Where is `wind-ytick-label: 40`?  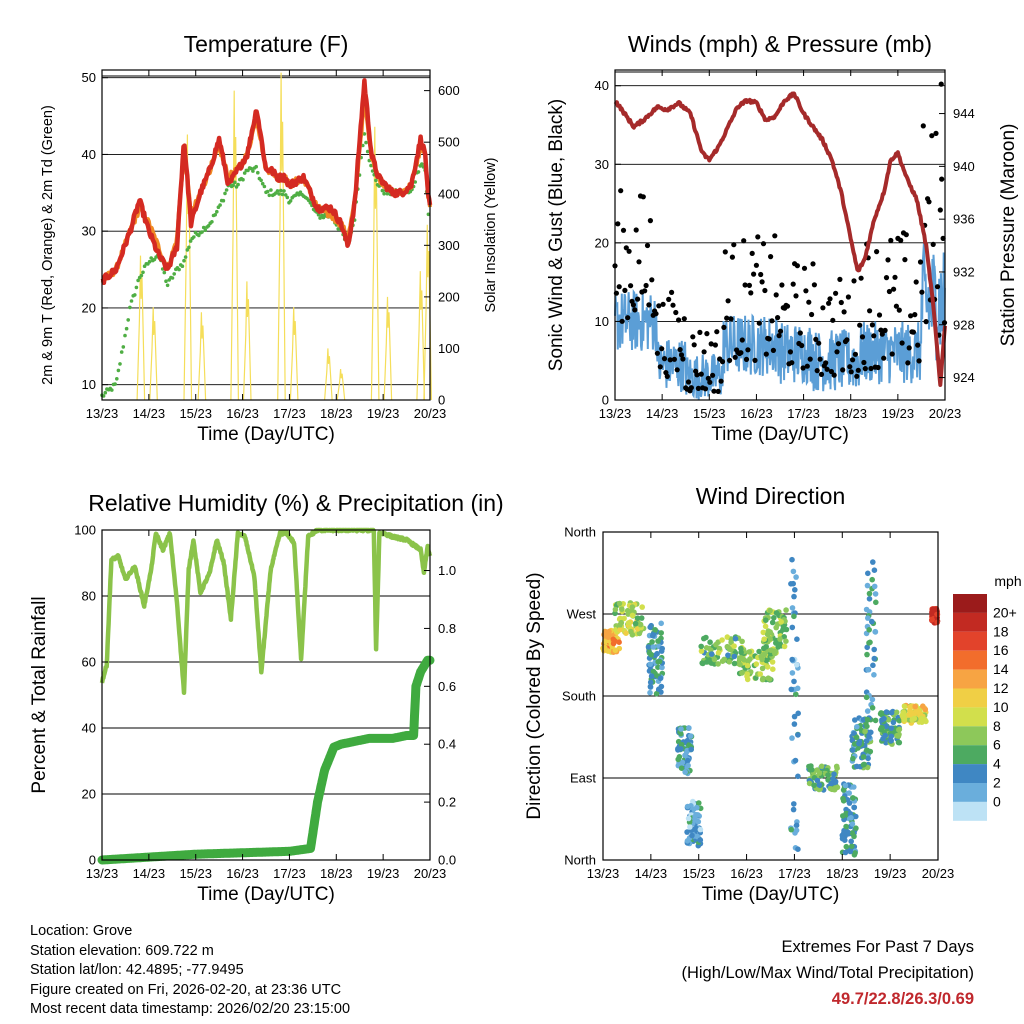 wind-ytick-label: 40 is located at coordinates (602, 85).